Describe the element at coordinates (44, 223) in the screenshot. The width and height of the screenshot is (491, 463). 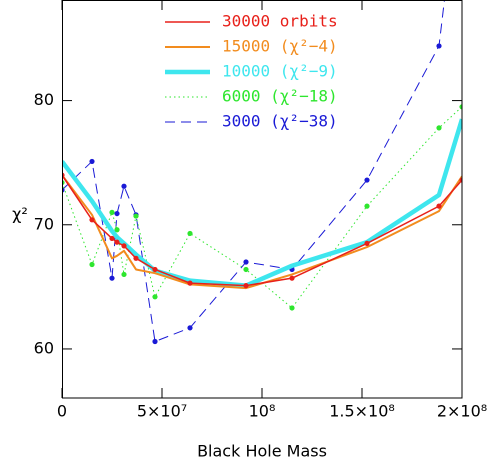
I see `y-tick-label: 70` at that location.